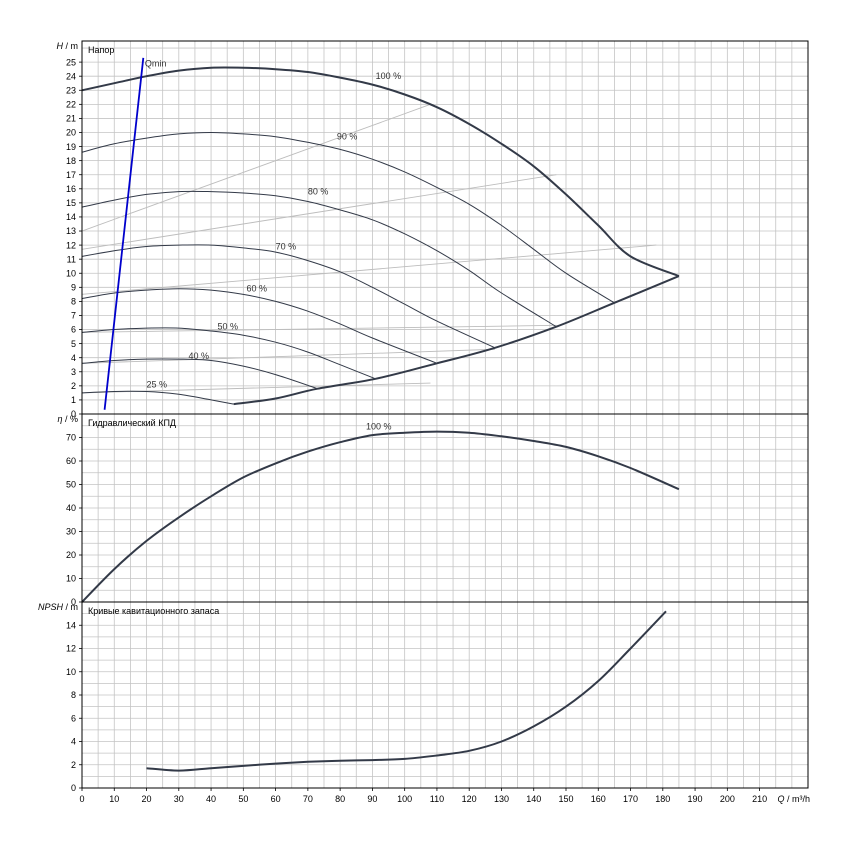 Image resolution: width=850 pixels, height=850 pixels. I want to click on x-tick-label: 40, so click(211, 799).